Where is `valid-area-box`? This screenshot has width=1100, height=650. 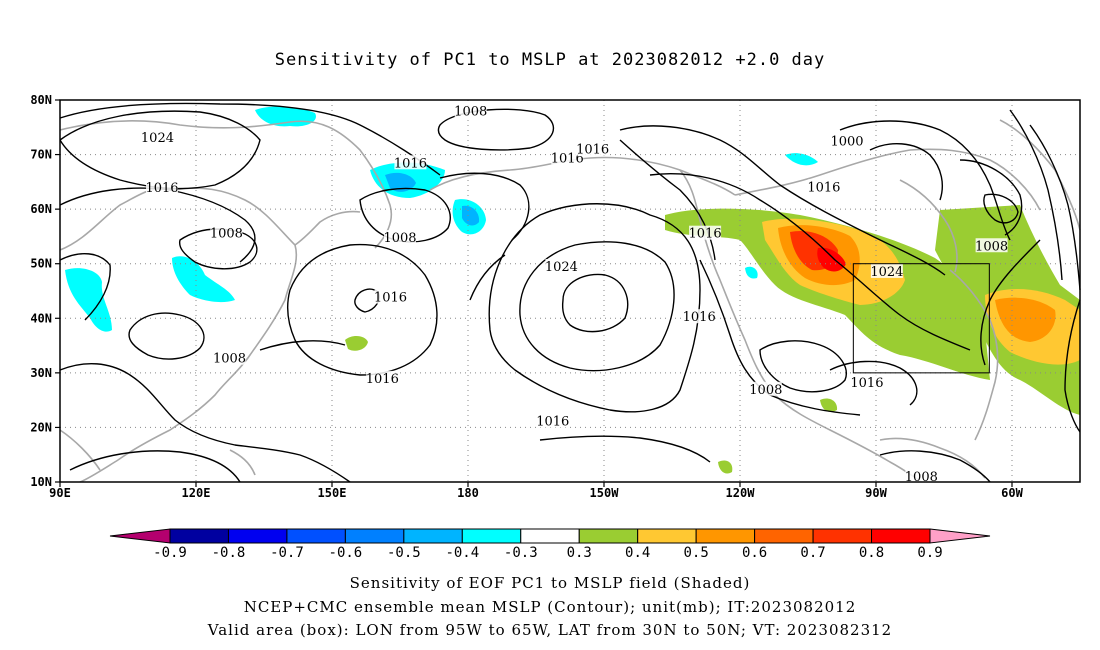 valid-area-box is located at coordinates (921, 318).